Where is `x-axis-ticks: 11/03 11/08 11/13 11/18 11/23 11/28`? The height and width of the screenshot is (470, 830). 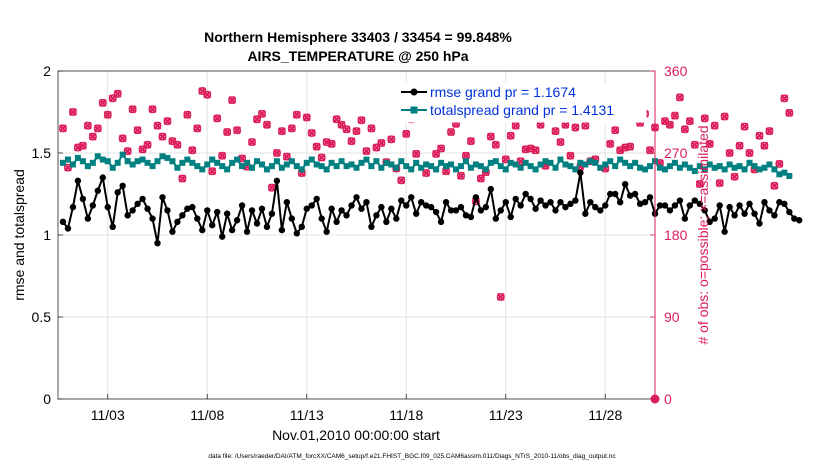
x-axis-ticks: 11/03 11/08 11/13 11/18 11/23 11/28 is located at coordinates (356, 408).